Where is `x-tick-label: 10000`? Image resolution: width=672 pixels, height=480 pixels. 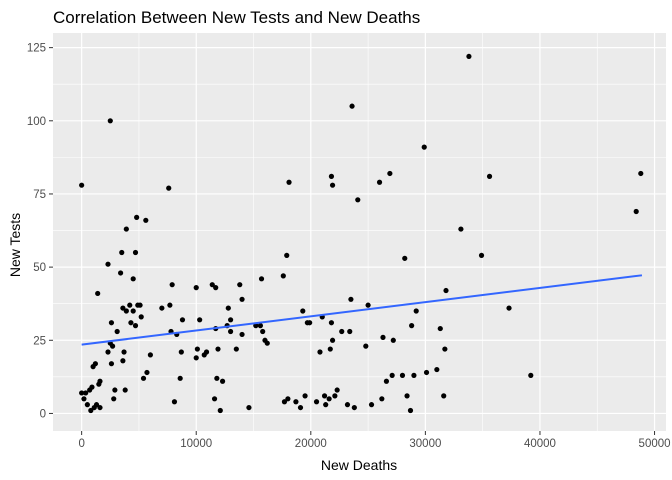
x-tick-label: 10000 is located at coordinates (196, 444).